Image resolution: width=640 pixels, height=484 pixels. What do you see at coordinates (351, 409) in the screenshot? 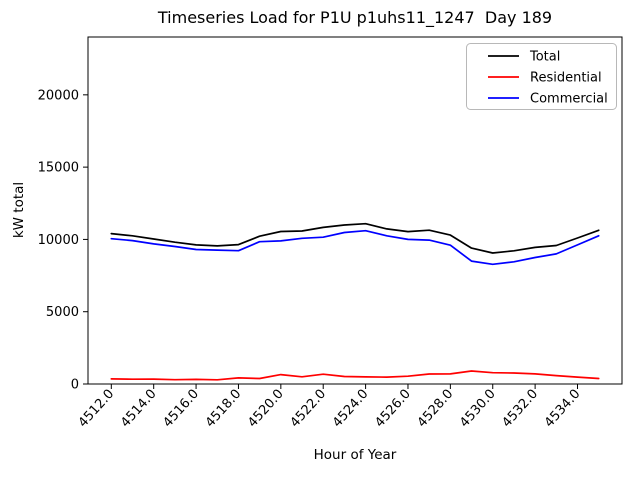
I see `x-tick-label: 4524.0` at bounding box center [351, 409].